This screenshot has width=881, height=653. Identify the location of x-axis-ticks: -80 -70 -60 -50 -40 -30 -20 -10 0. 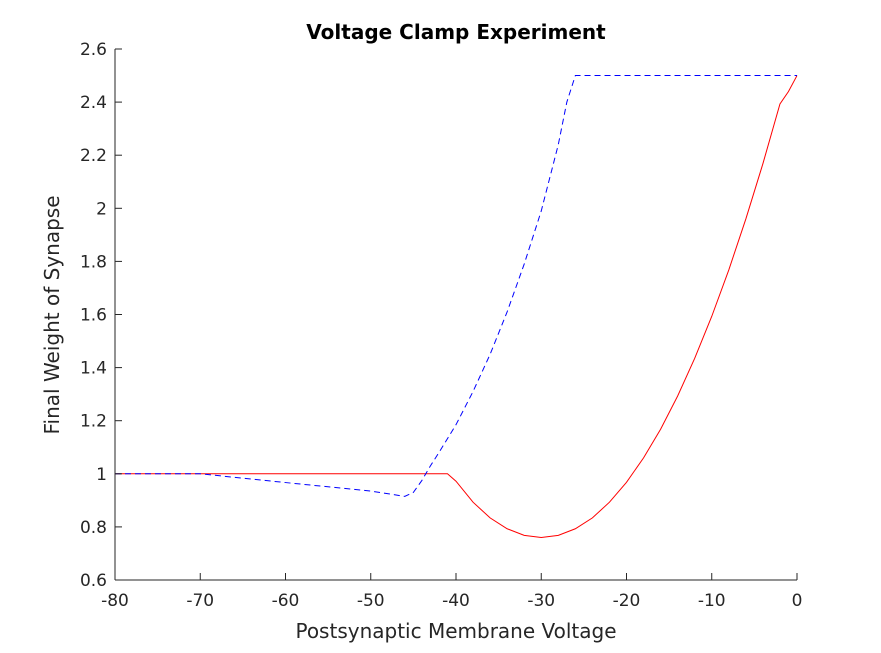
(451, 592).